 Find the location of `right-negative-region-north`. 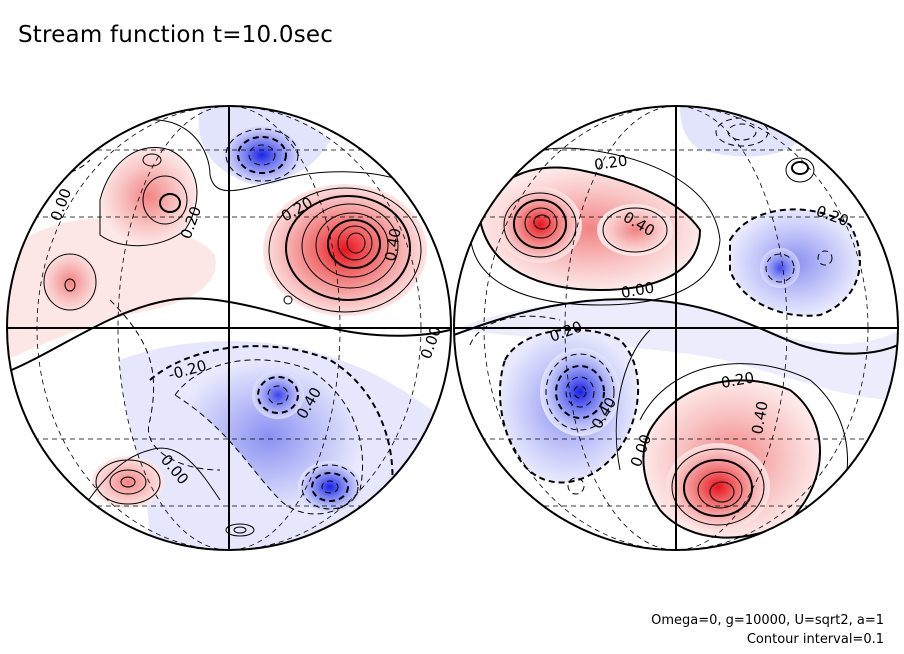

right-negative-region-north is located at coordinates (740, 131).